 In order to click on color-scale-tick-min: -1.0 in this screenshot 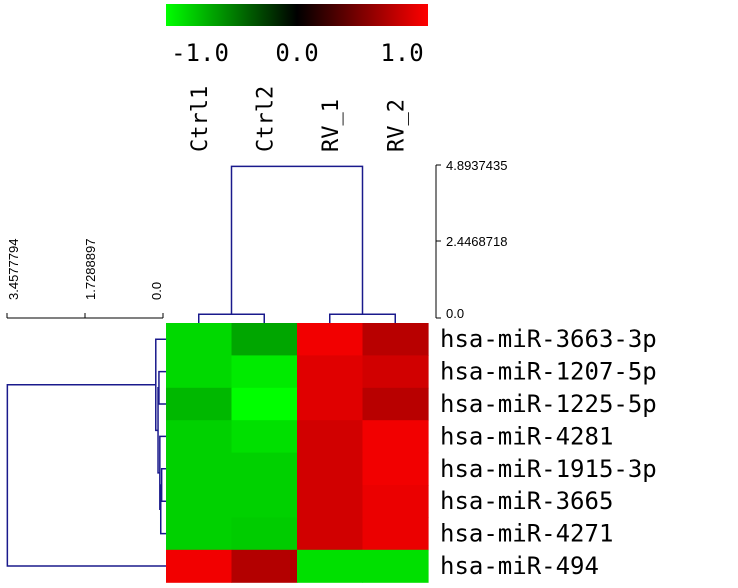, I will do `click(200, 53)`.